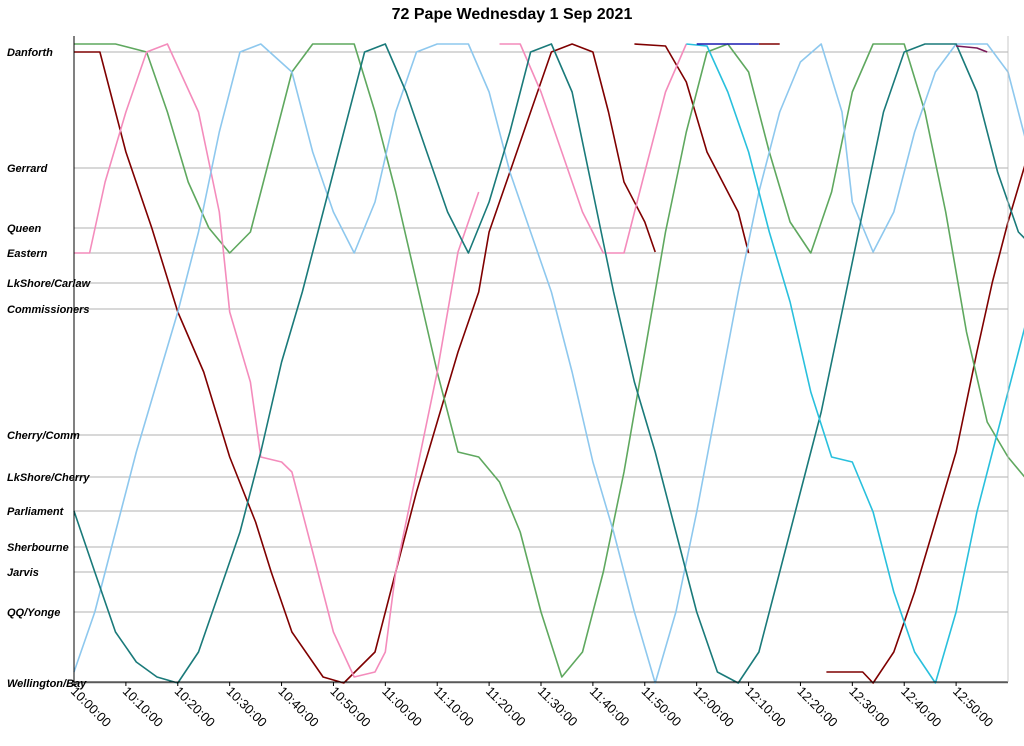 This screenshot has width=1024, height=746. I want to click on x-tick-label: 10:10:00, so click(143, 707).